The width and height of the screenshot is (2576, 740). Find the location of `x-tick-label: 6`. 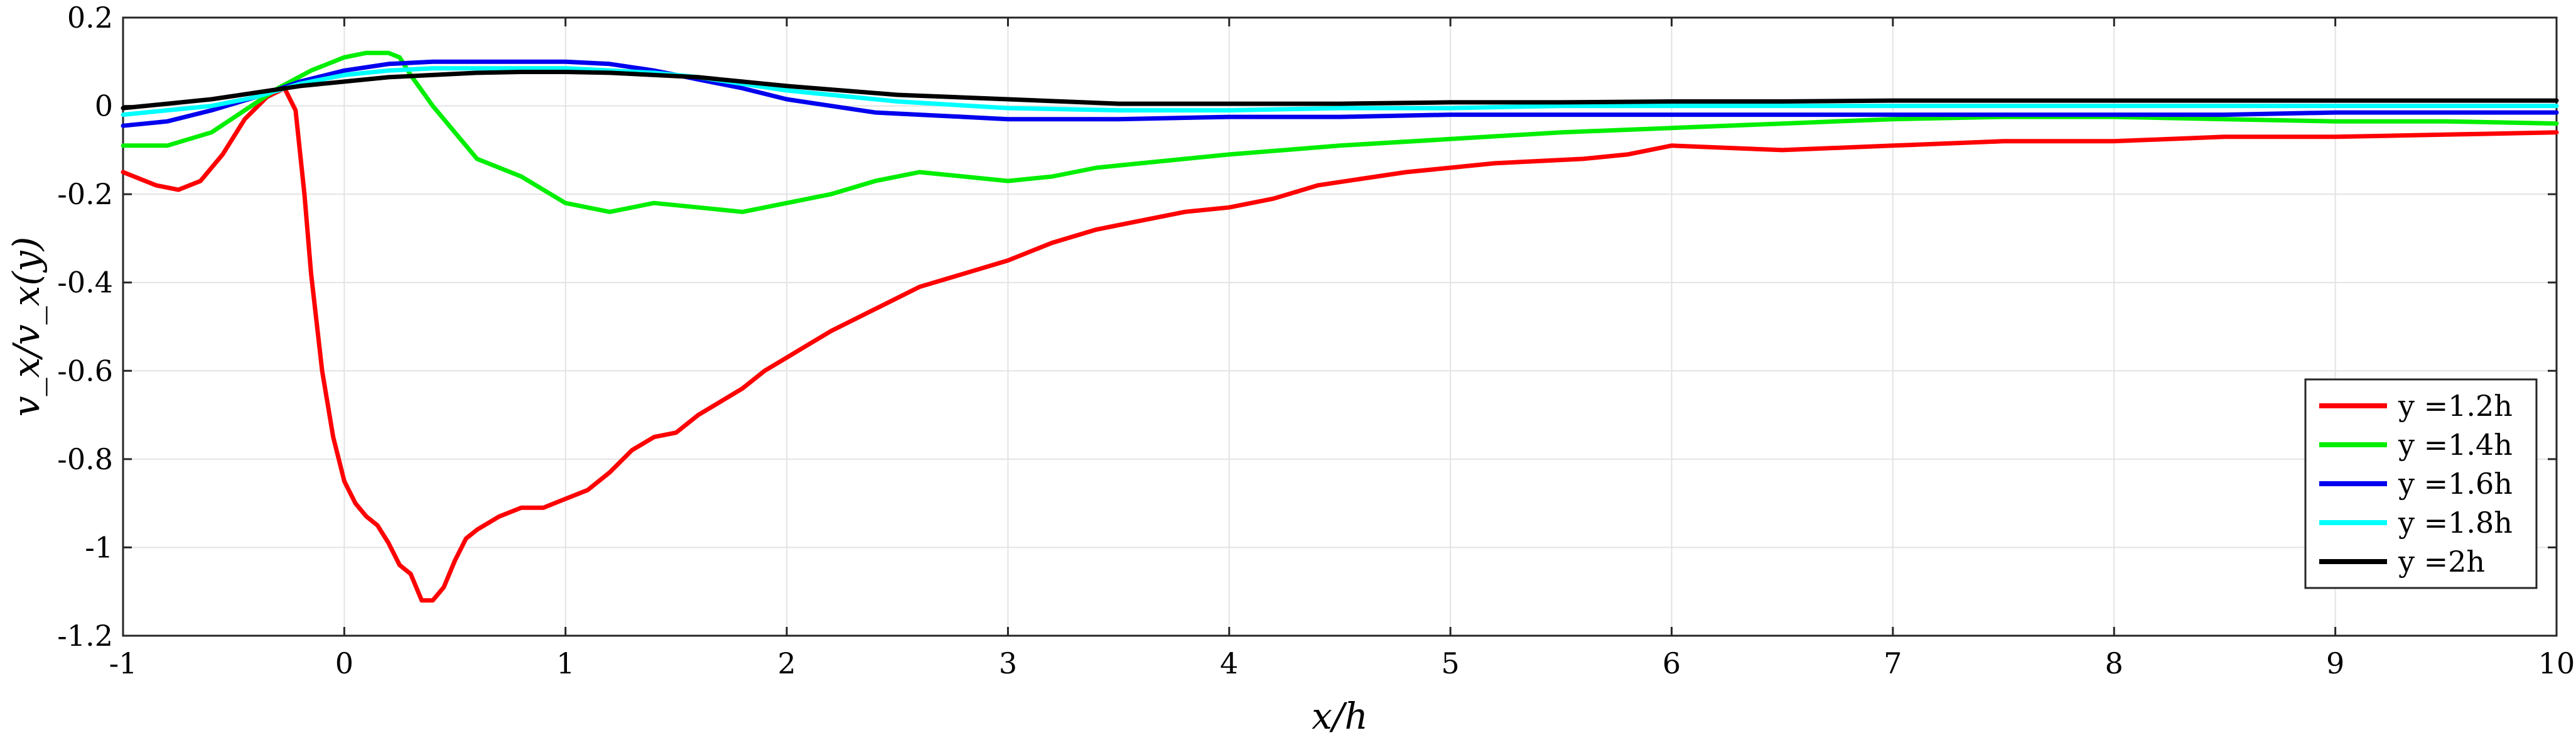

x-tick-label: 6 is located at coordinates (1672, 663).